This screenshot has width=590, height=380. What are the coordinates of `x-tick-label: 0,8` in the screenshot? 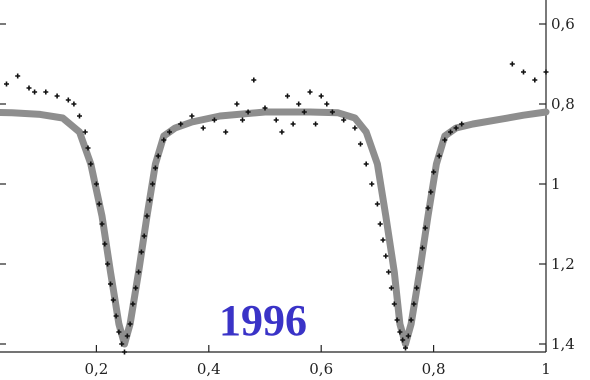 It's located at (434, 369).